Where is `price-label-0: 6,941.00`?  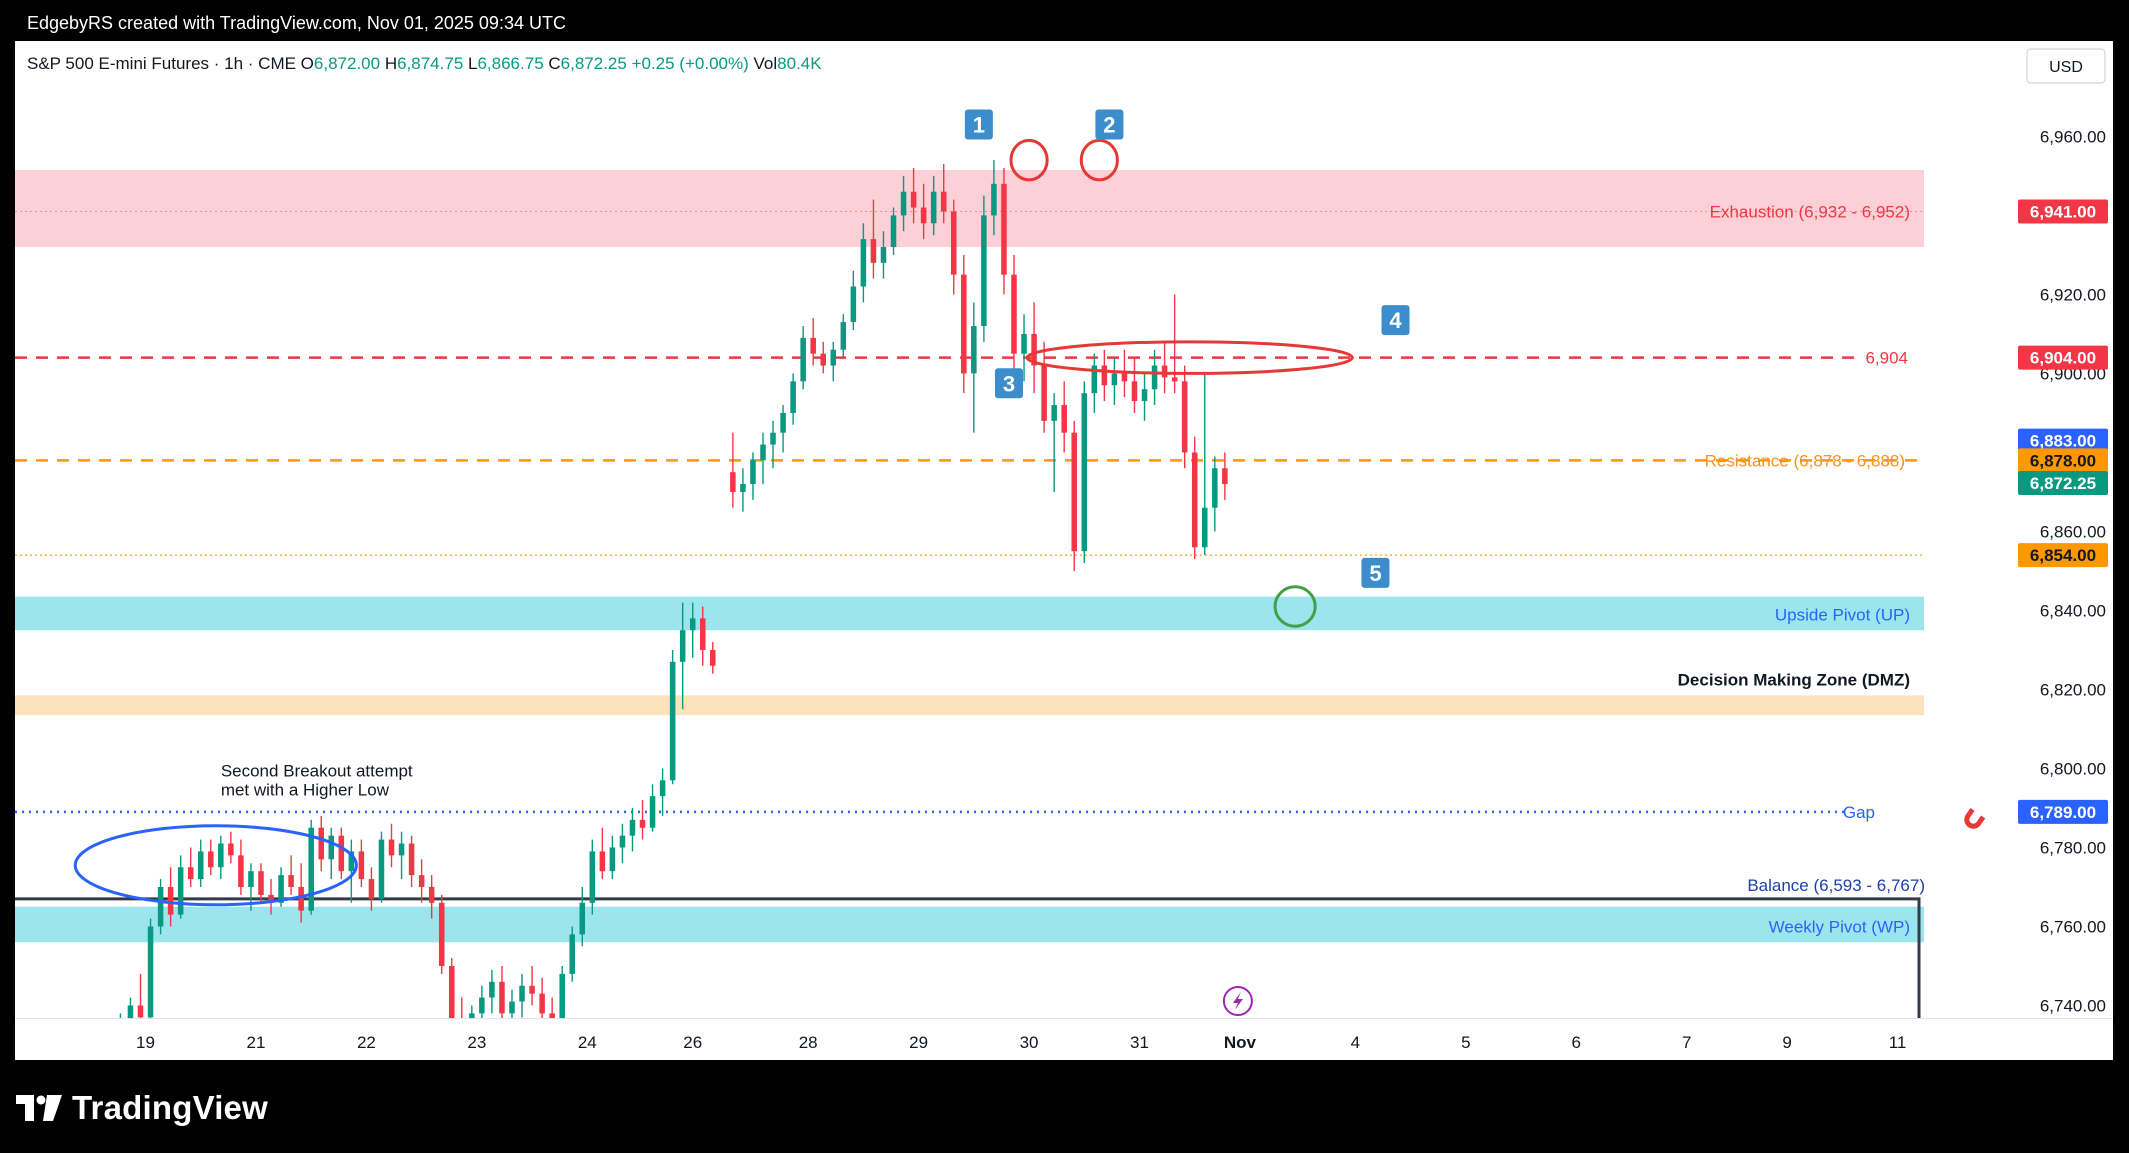 price-label-0: 6,941.00 is located at coordinates (2063, 211).